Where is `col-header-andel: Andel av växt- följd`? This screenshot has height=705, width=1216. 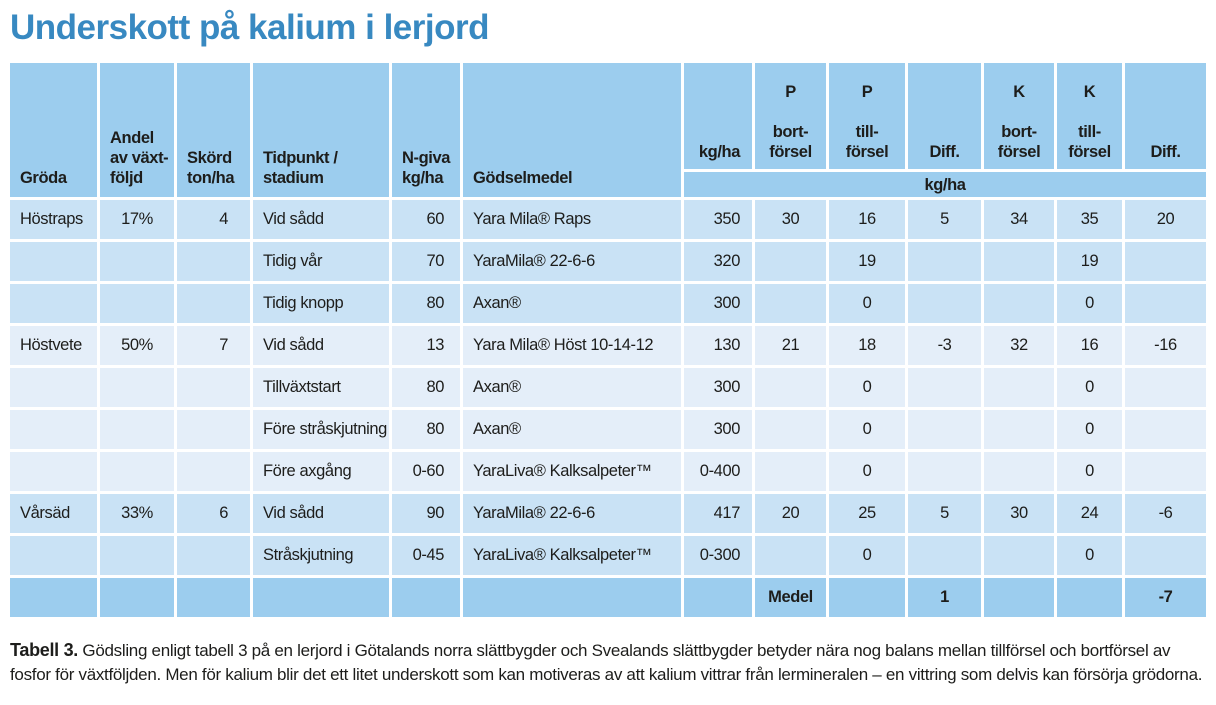
col-header-andel: Andel av växt- följd is located at coordinates (137, 130).